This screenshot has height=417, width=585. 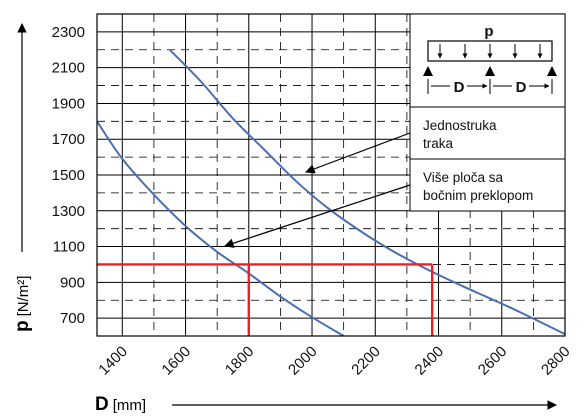 I want to click on x-tick-2400: 2400, so click(x=430, y=361).